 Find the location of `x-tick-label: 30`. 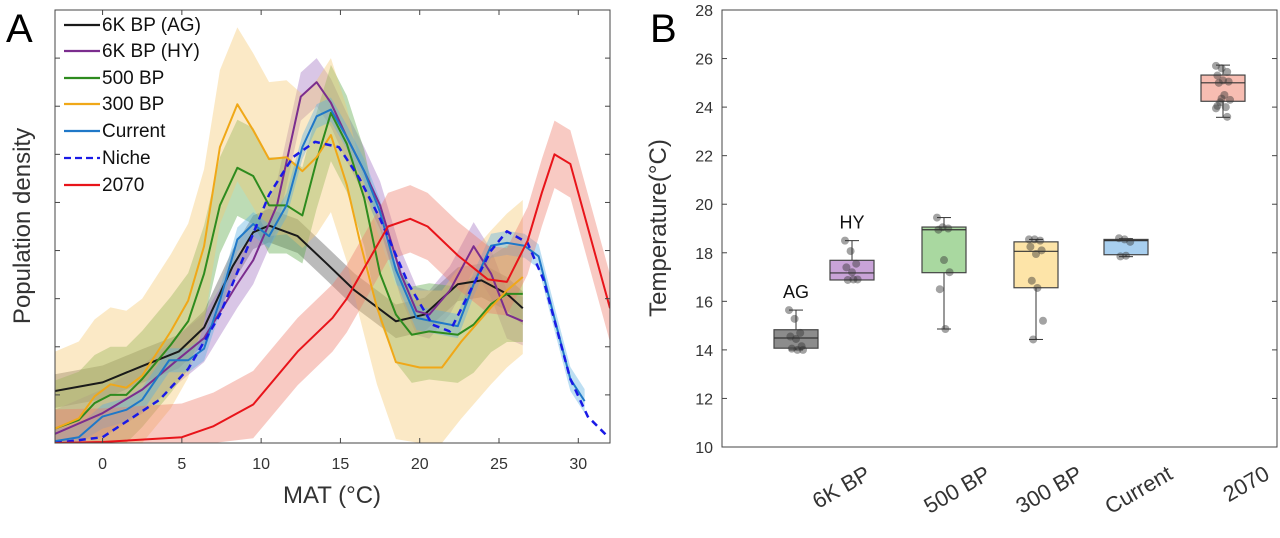

x-tick-label: 30 is located at coordinates (578, 464).